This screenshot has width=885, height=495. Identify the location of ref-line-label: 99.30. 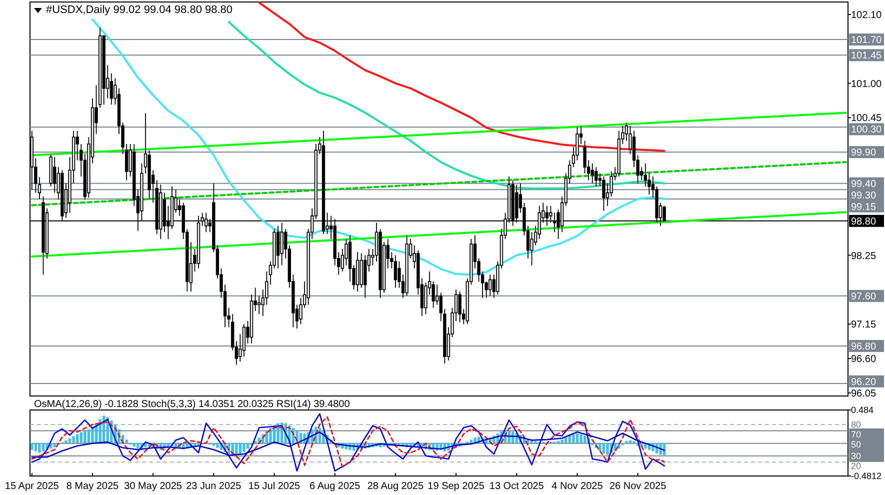
(863, 196).